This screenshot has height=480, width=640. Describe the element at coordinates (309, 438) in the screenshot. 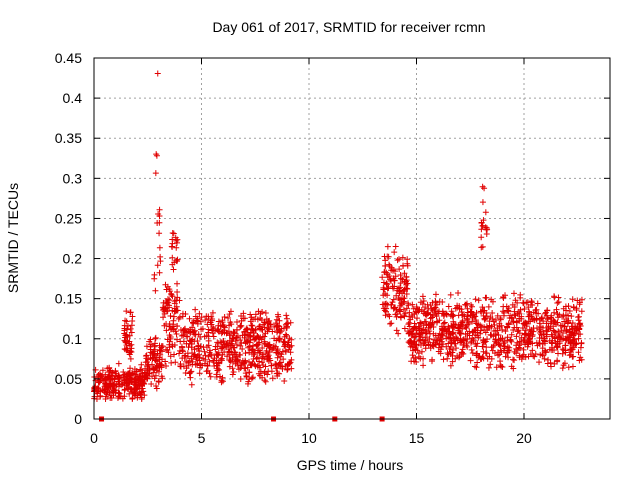

I see `x-tick-label: 10` at that location.